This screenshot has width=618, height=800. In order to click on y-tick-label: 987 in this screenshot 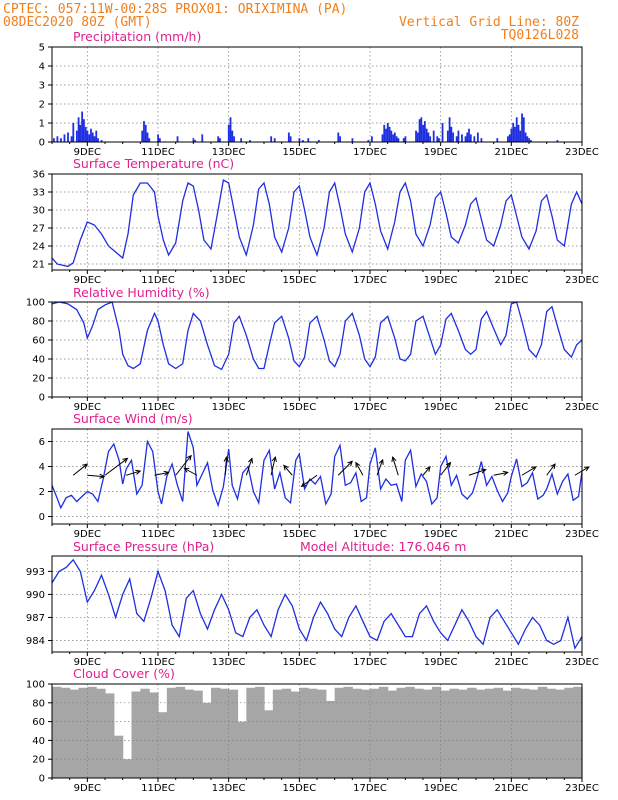, I will do `click(35, 618)`.